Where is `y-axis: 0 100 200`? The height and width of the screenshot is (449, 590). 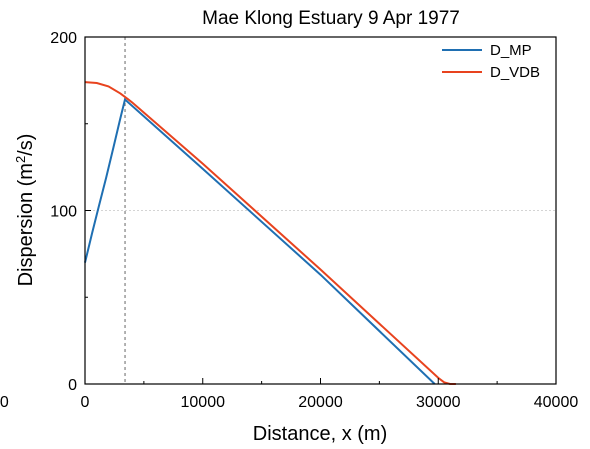
y-axis: 0 100 200 is located at coordinates (70, 212).